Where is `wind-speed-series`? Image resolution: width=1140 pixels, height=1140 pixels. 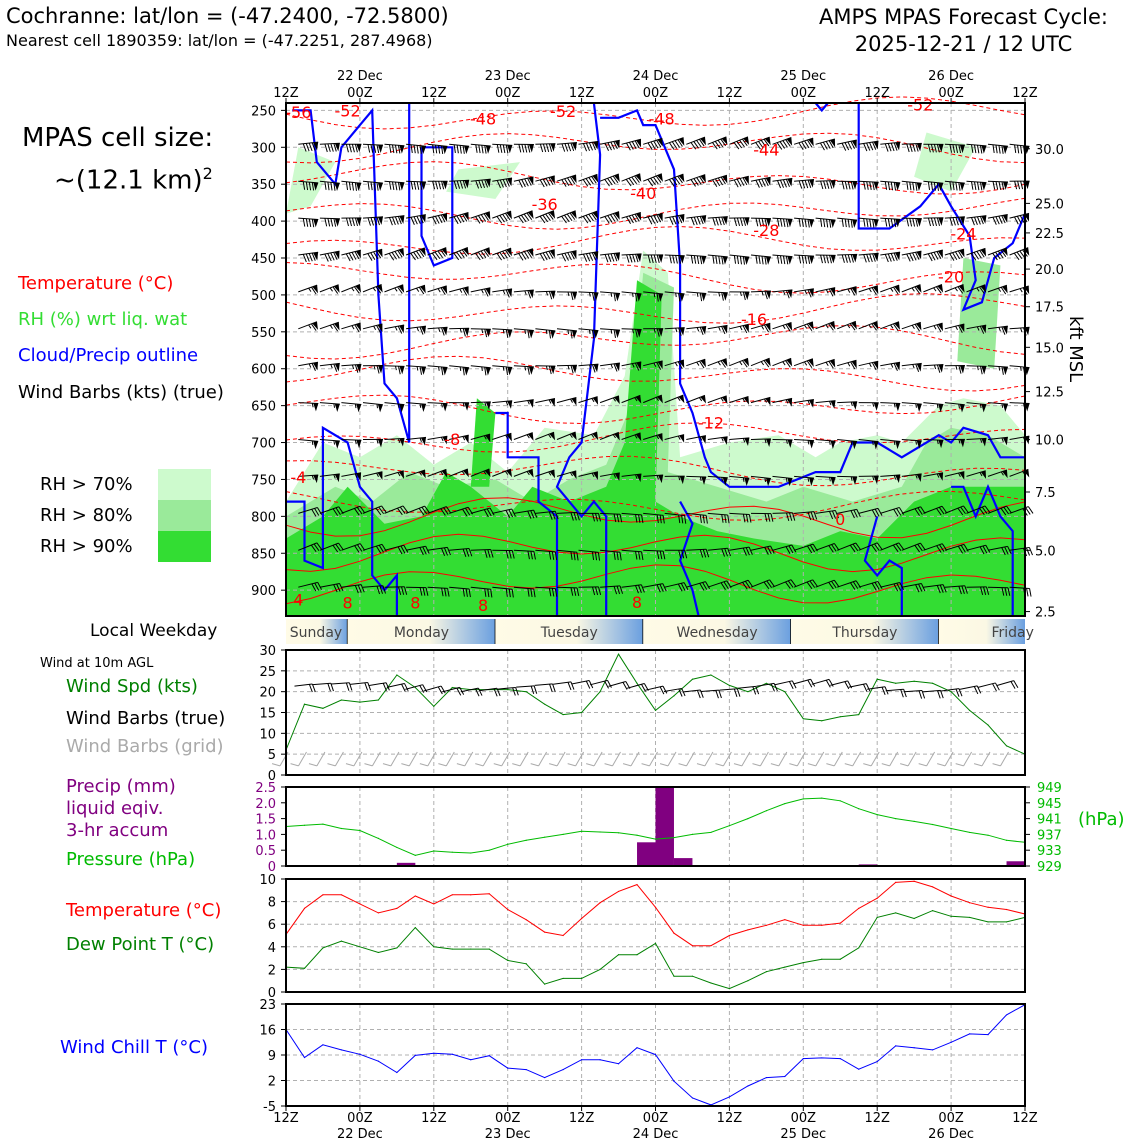
wind-speed-series is located at coordinates (655, 704).